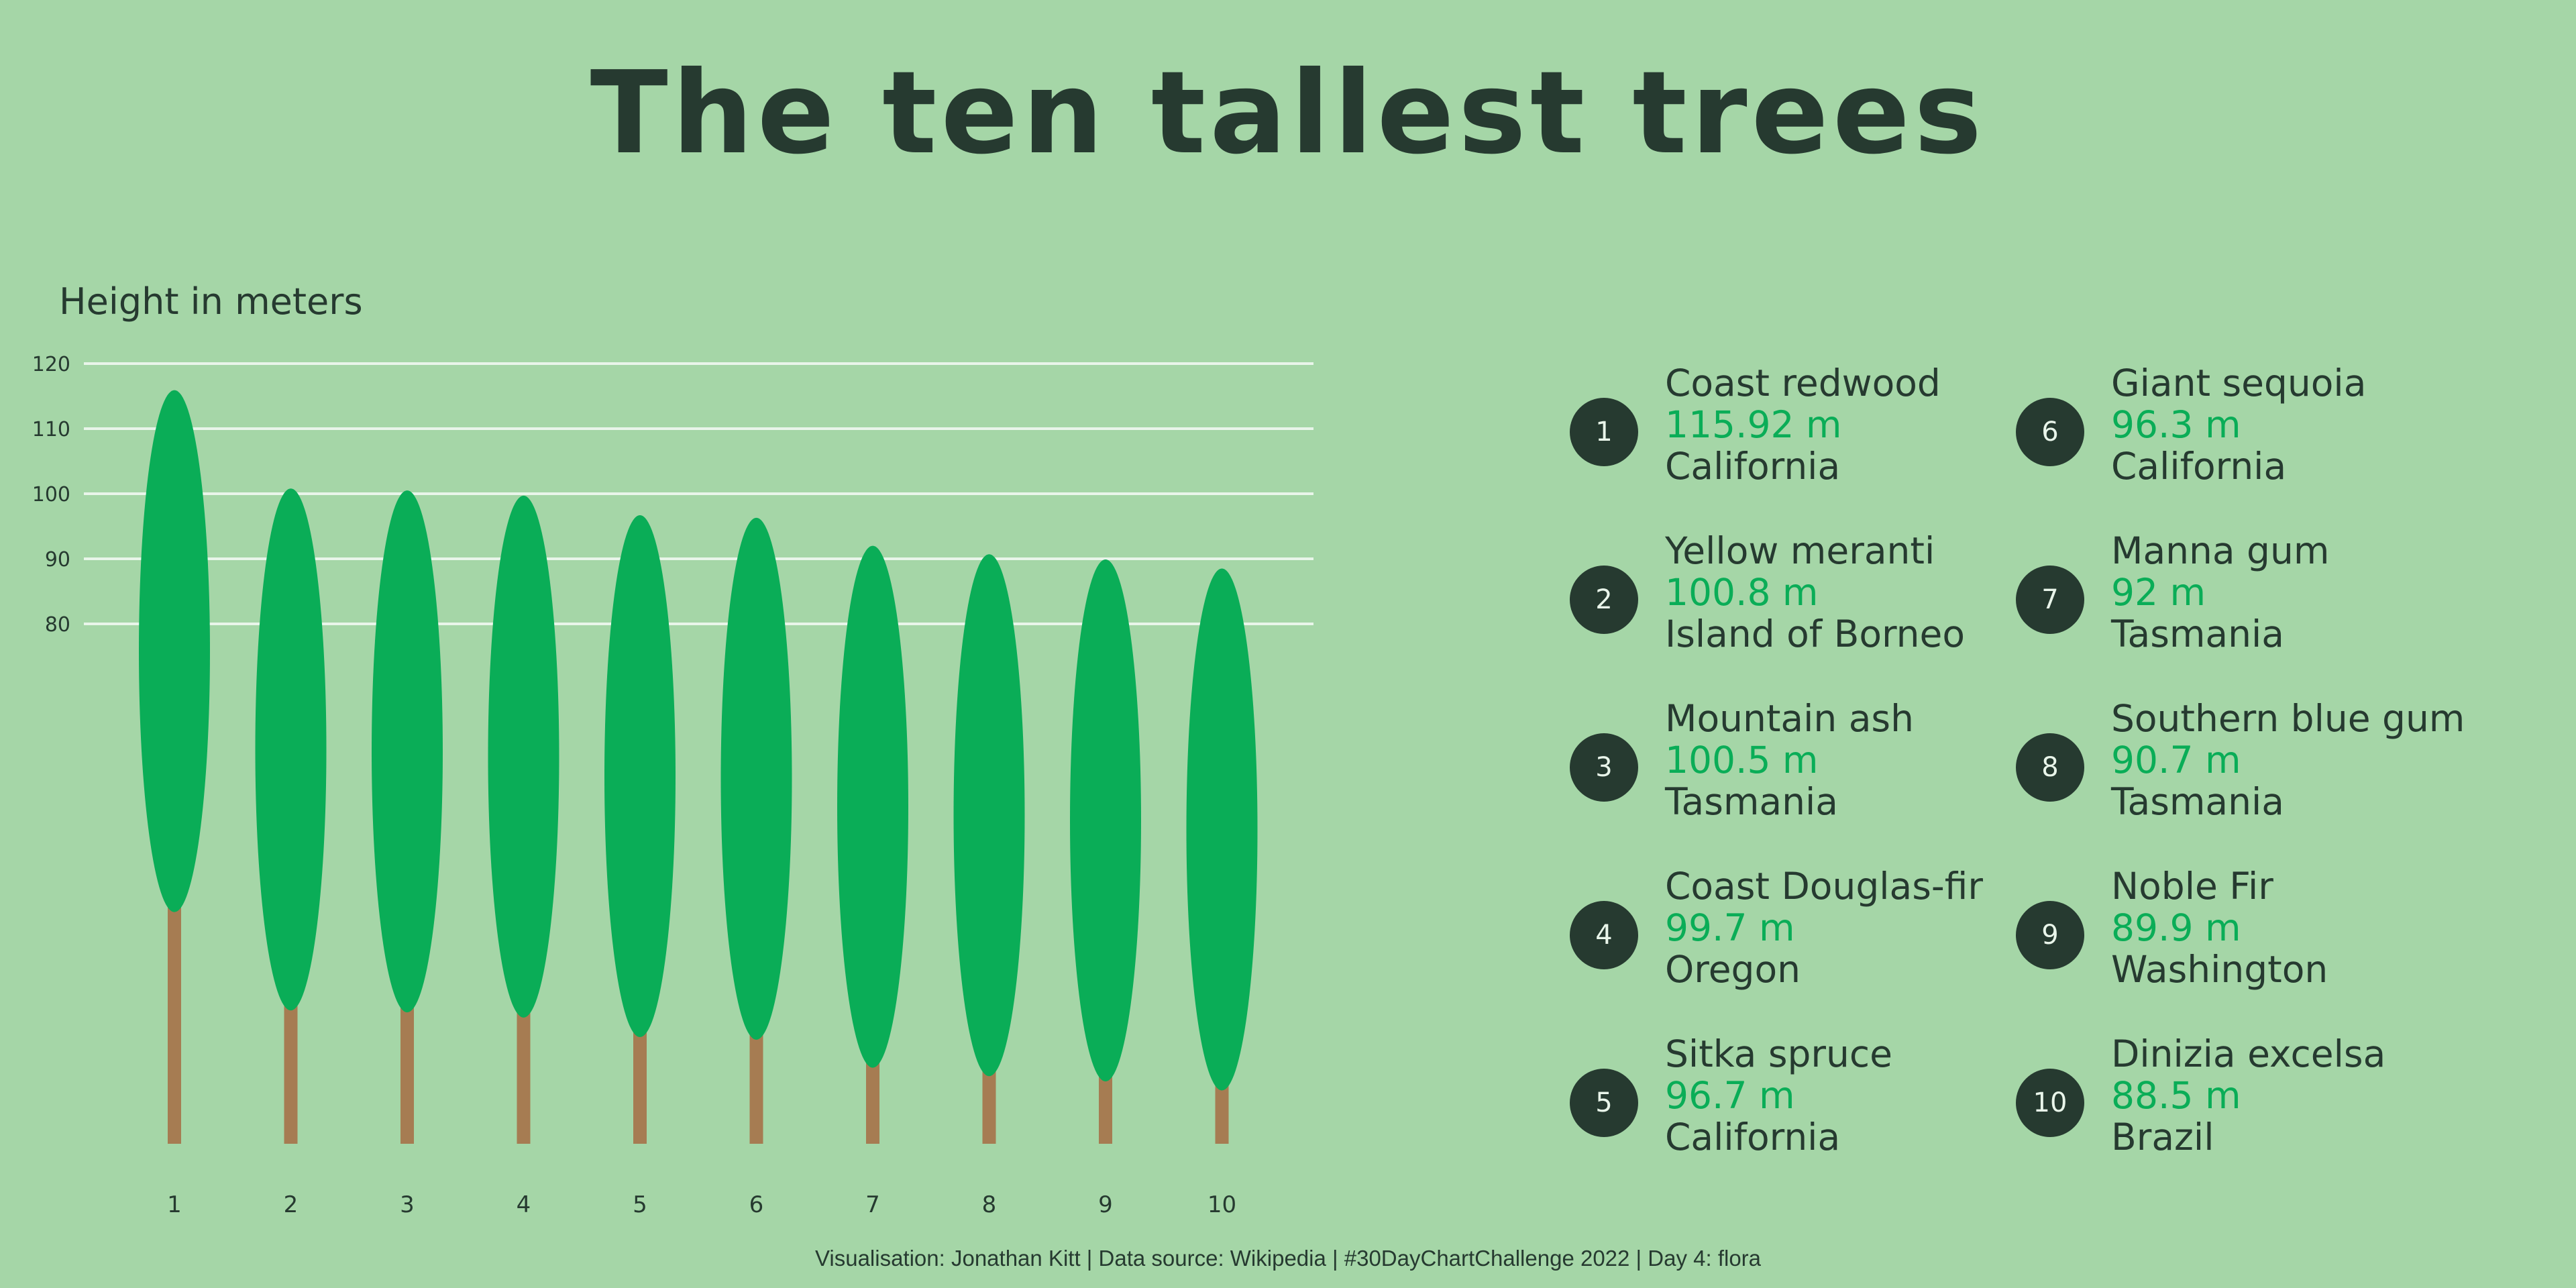  Describe the element at coordinates (2248, 1053) in the screenshot. I see `tree-name: Dinizia excelsa` at that location.